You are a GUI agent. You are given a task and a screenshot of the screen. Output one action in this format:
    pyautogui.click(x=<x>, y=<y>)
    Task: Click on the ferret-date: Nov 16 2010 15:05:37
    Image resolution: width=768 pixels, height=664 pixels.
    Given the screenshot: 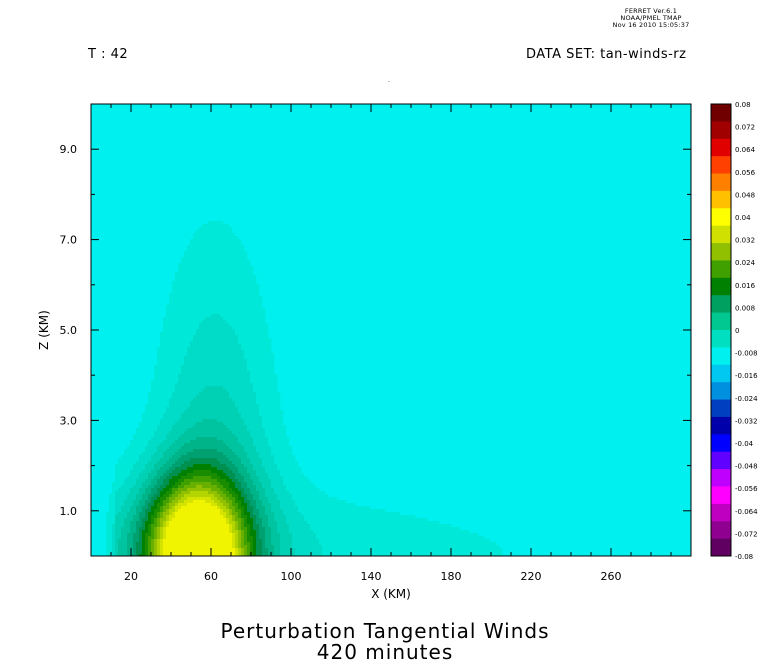 What is the action you would take?
    pyautogui.click(x=651, y=25)
    